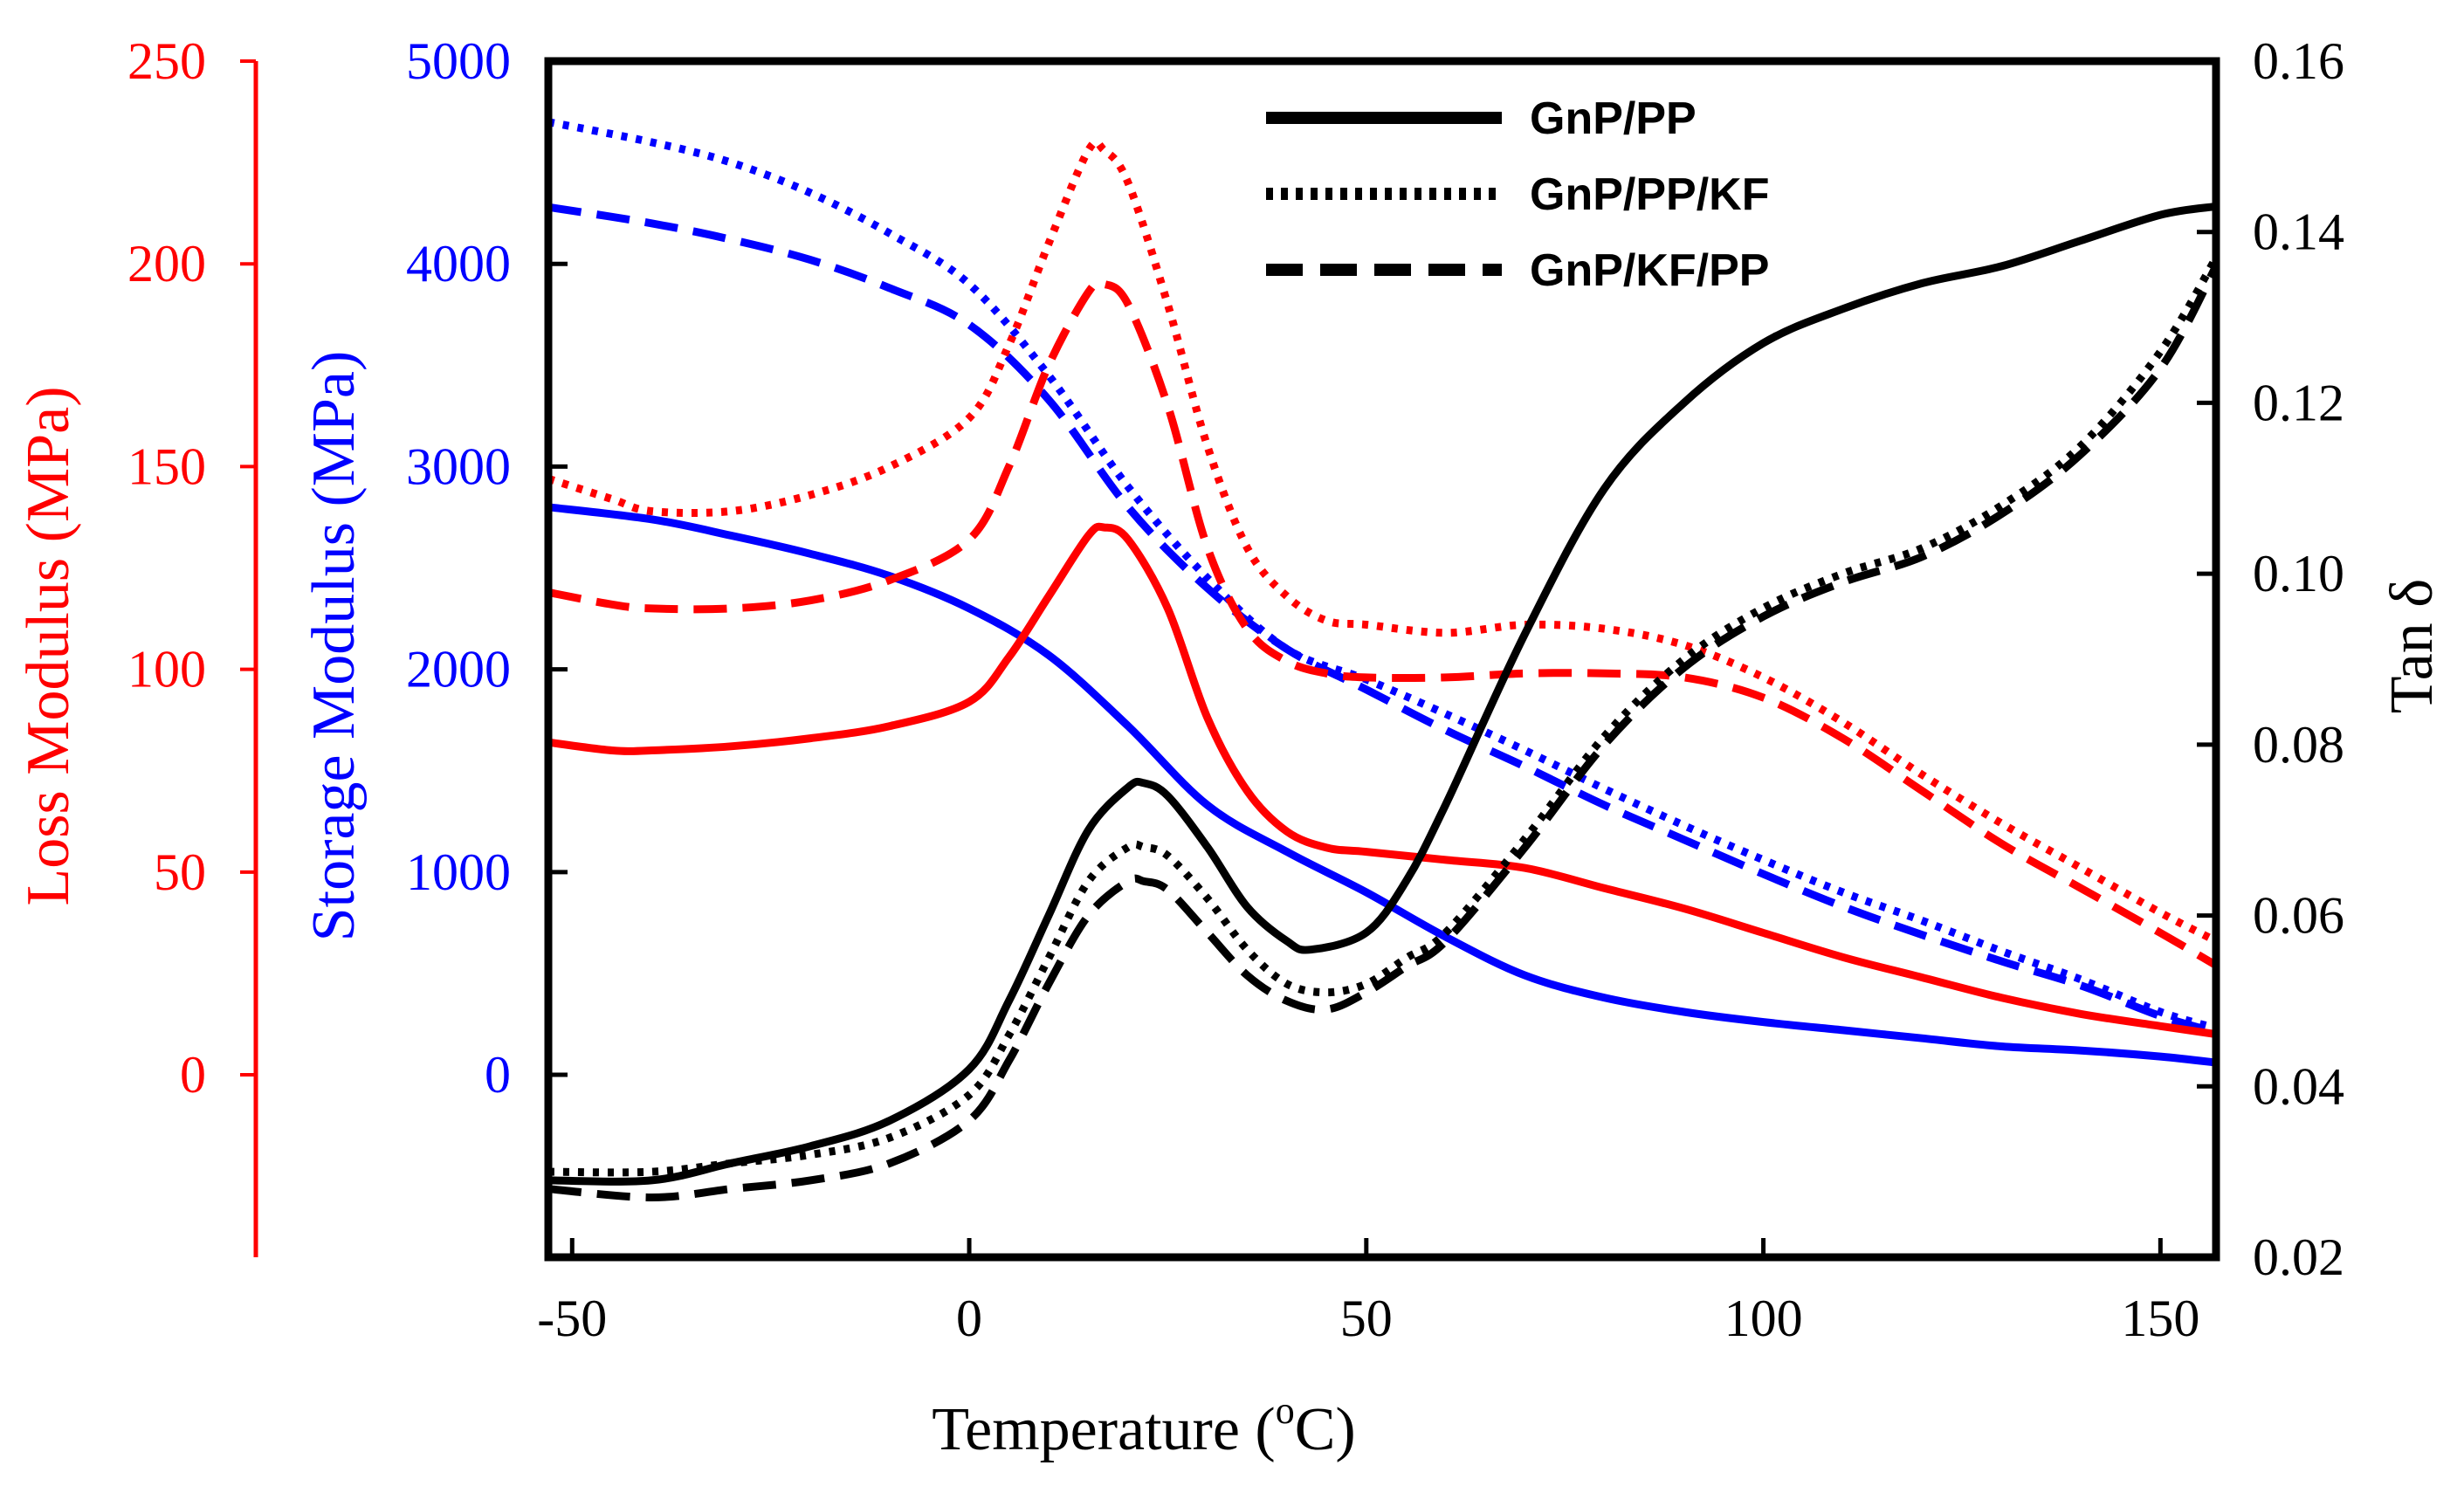 This screenshot has width=2464, height=1486. I want to click on storage-tick-label: 3000, so click(458, 466).